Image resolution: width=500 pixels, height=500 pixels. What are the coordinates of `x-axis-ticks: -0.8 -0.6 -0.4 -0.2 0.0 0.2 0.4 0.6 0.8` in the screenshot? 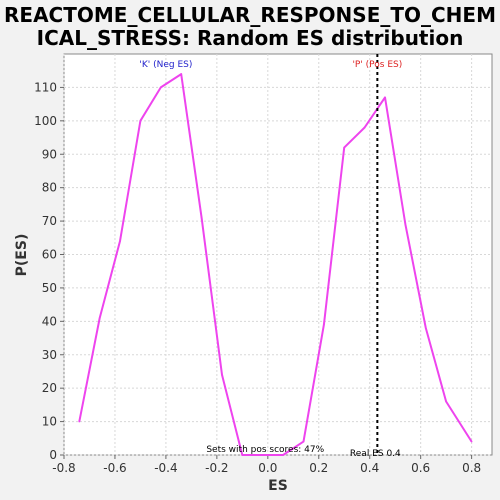 It's located at (266, 465).